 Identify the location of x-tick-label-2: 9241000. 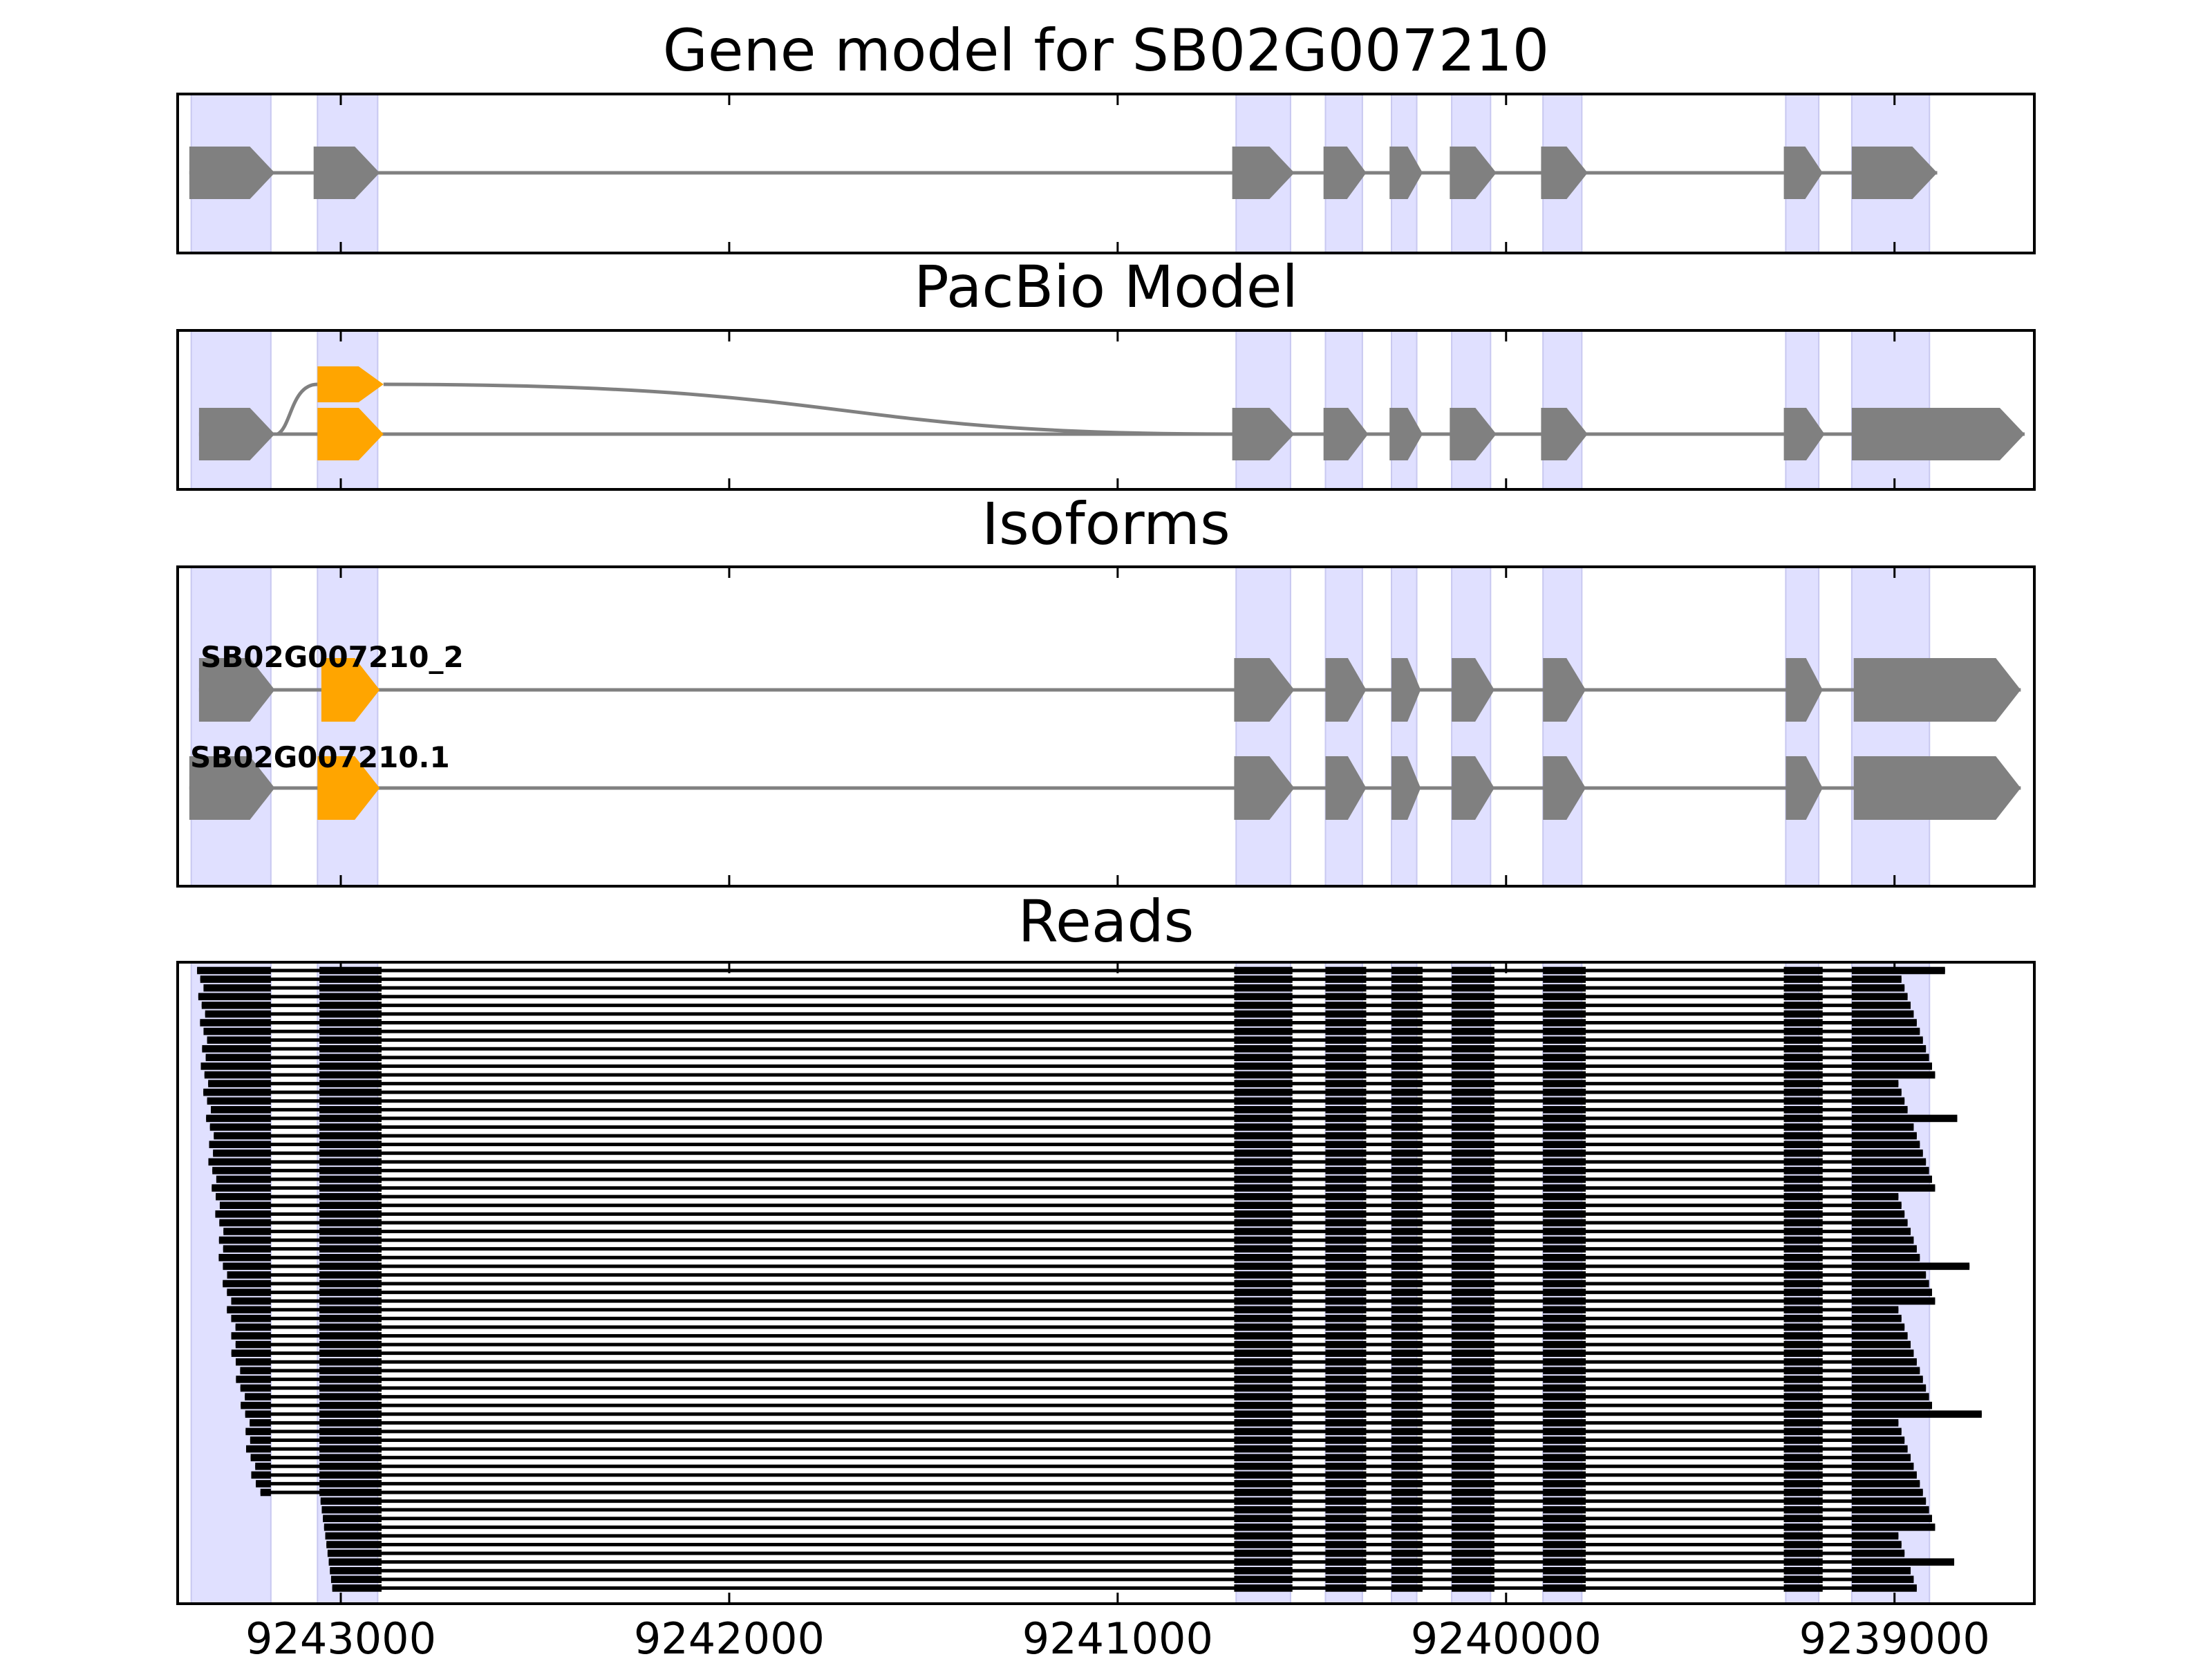
(1117, 1636).